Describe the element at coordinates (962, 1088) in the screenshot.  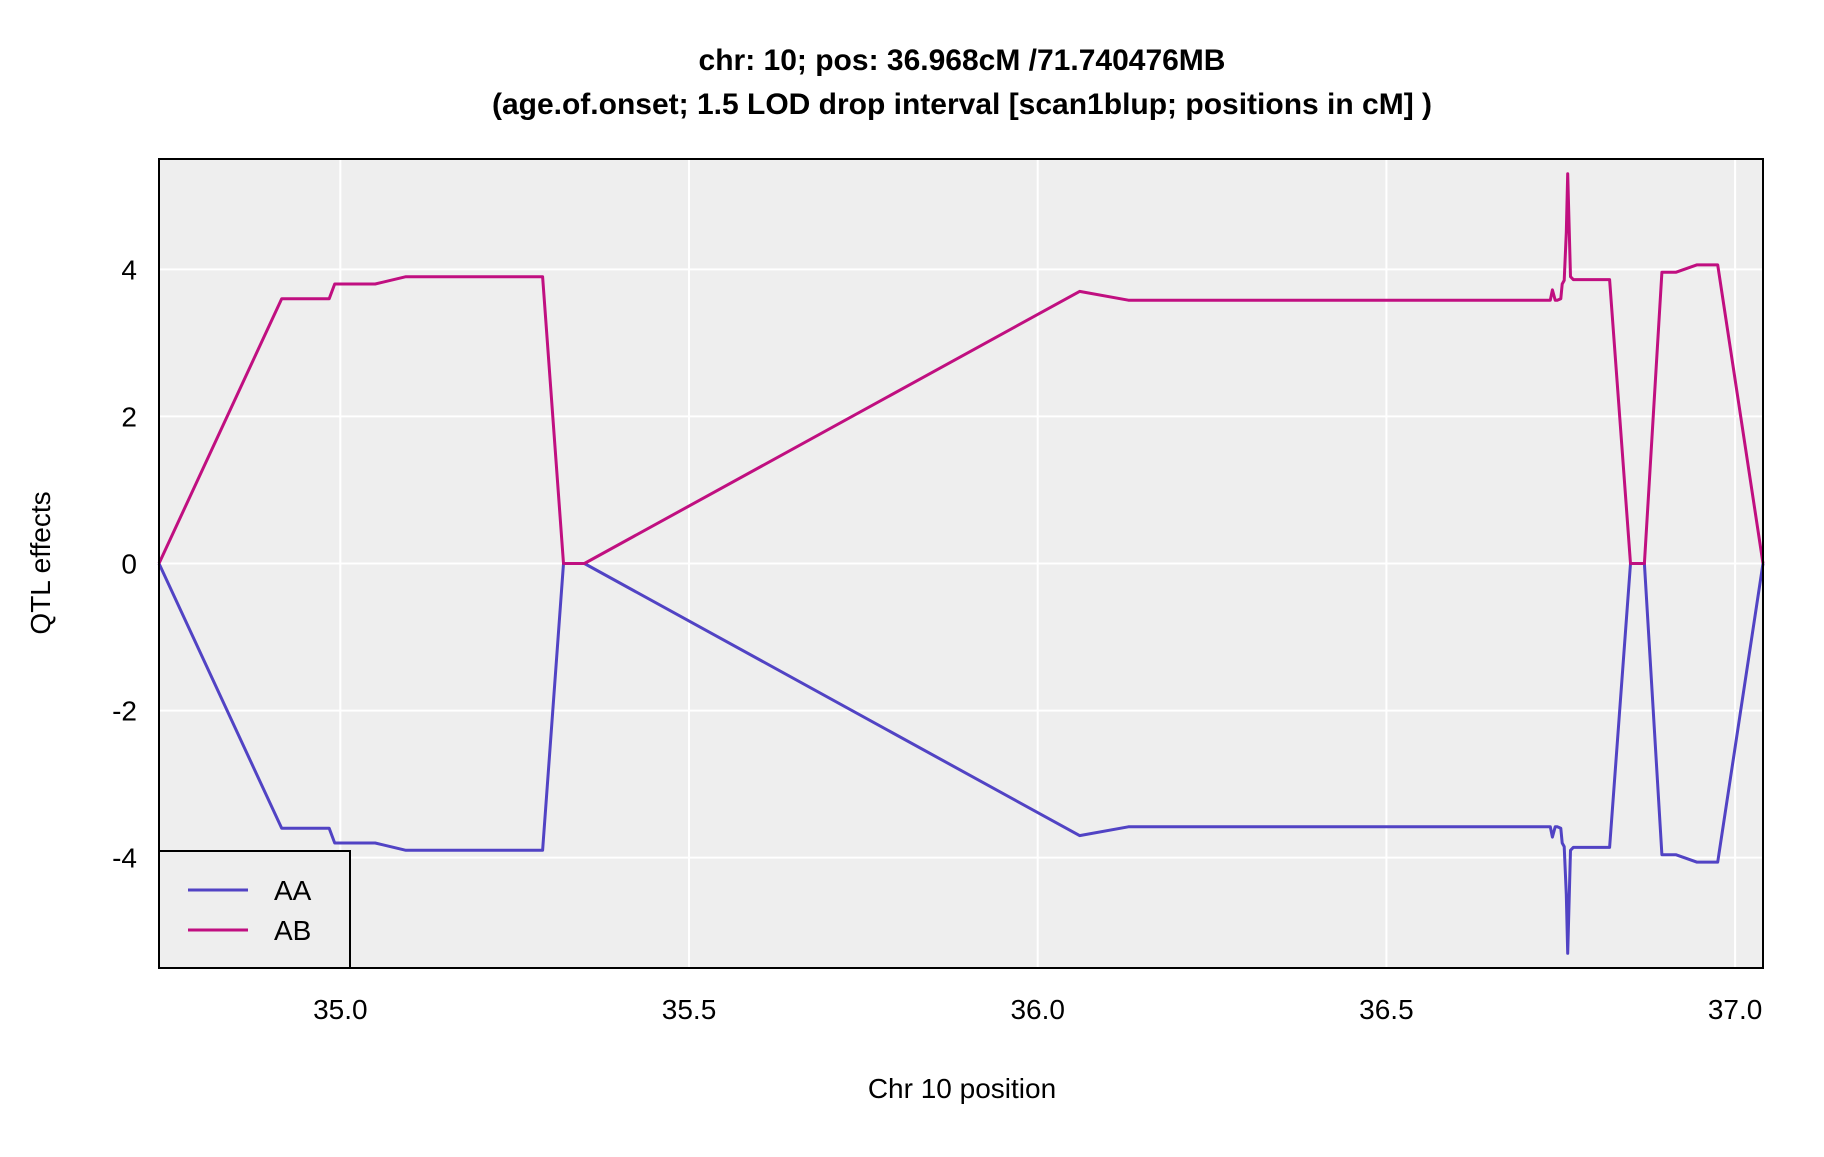
I see `x-axis-label: Chr 10 position` at that location.